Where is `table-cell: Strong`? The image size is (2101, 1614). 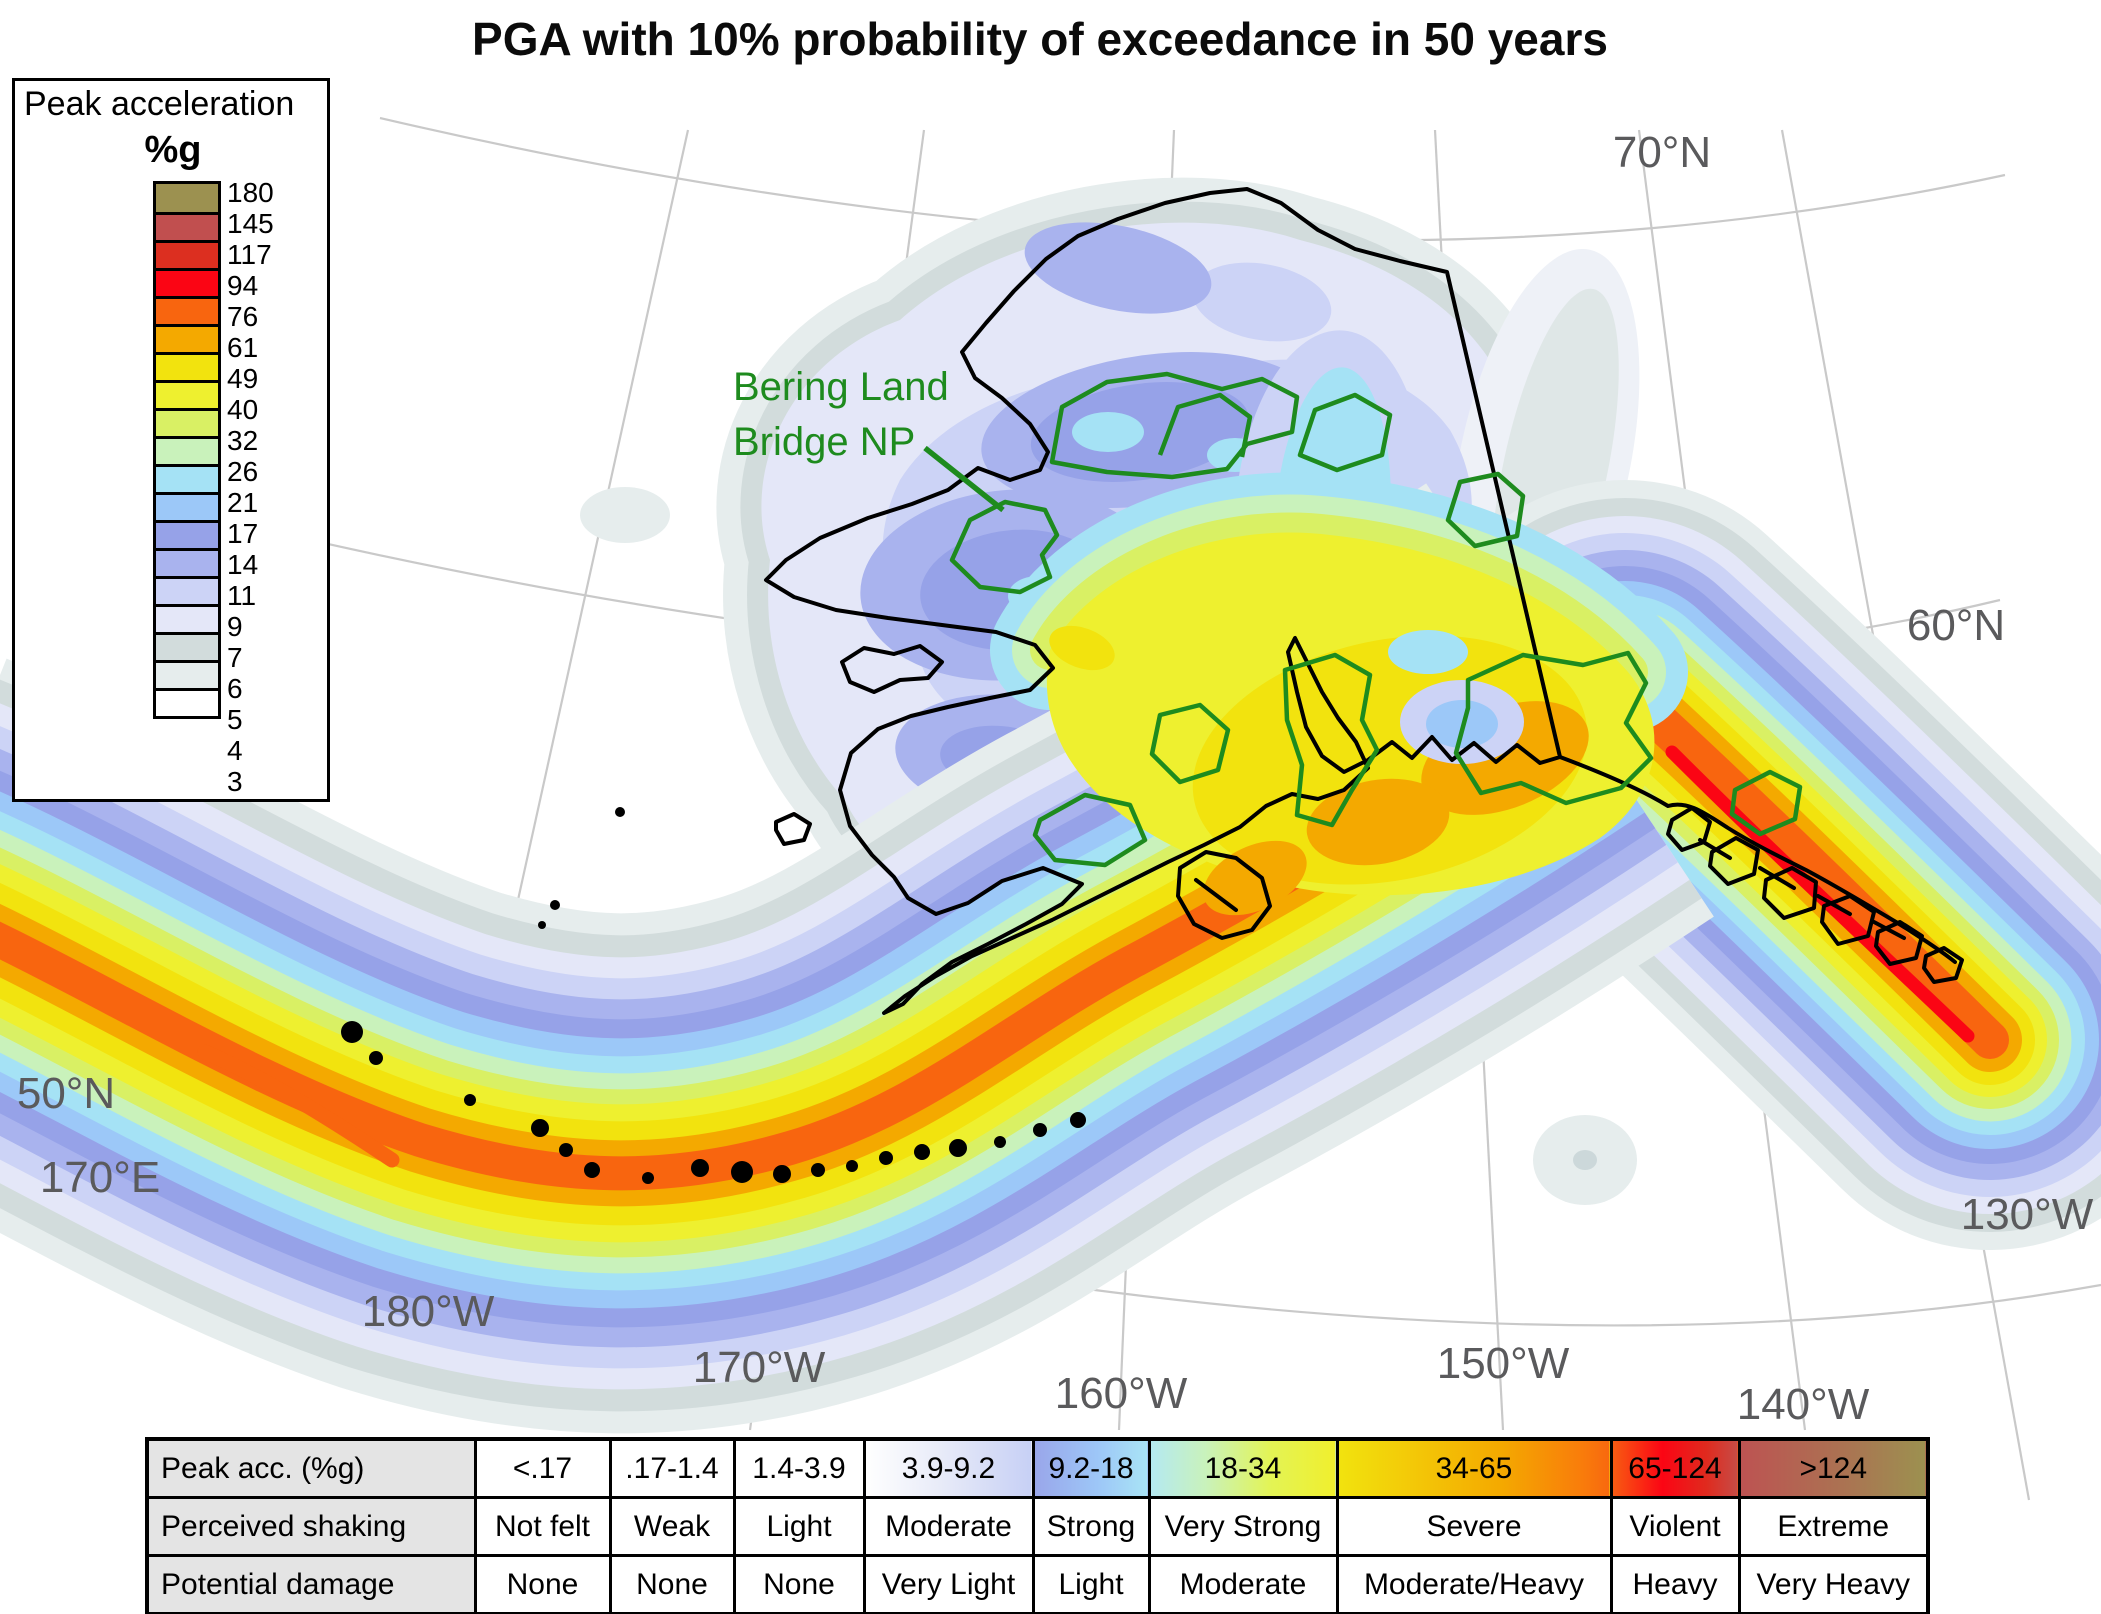 table-cell: Strong is located at coordinates (1091, 1526).